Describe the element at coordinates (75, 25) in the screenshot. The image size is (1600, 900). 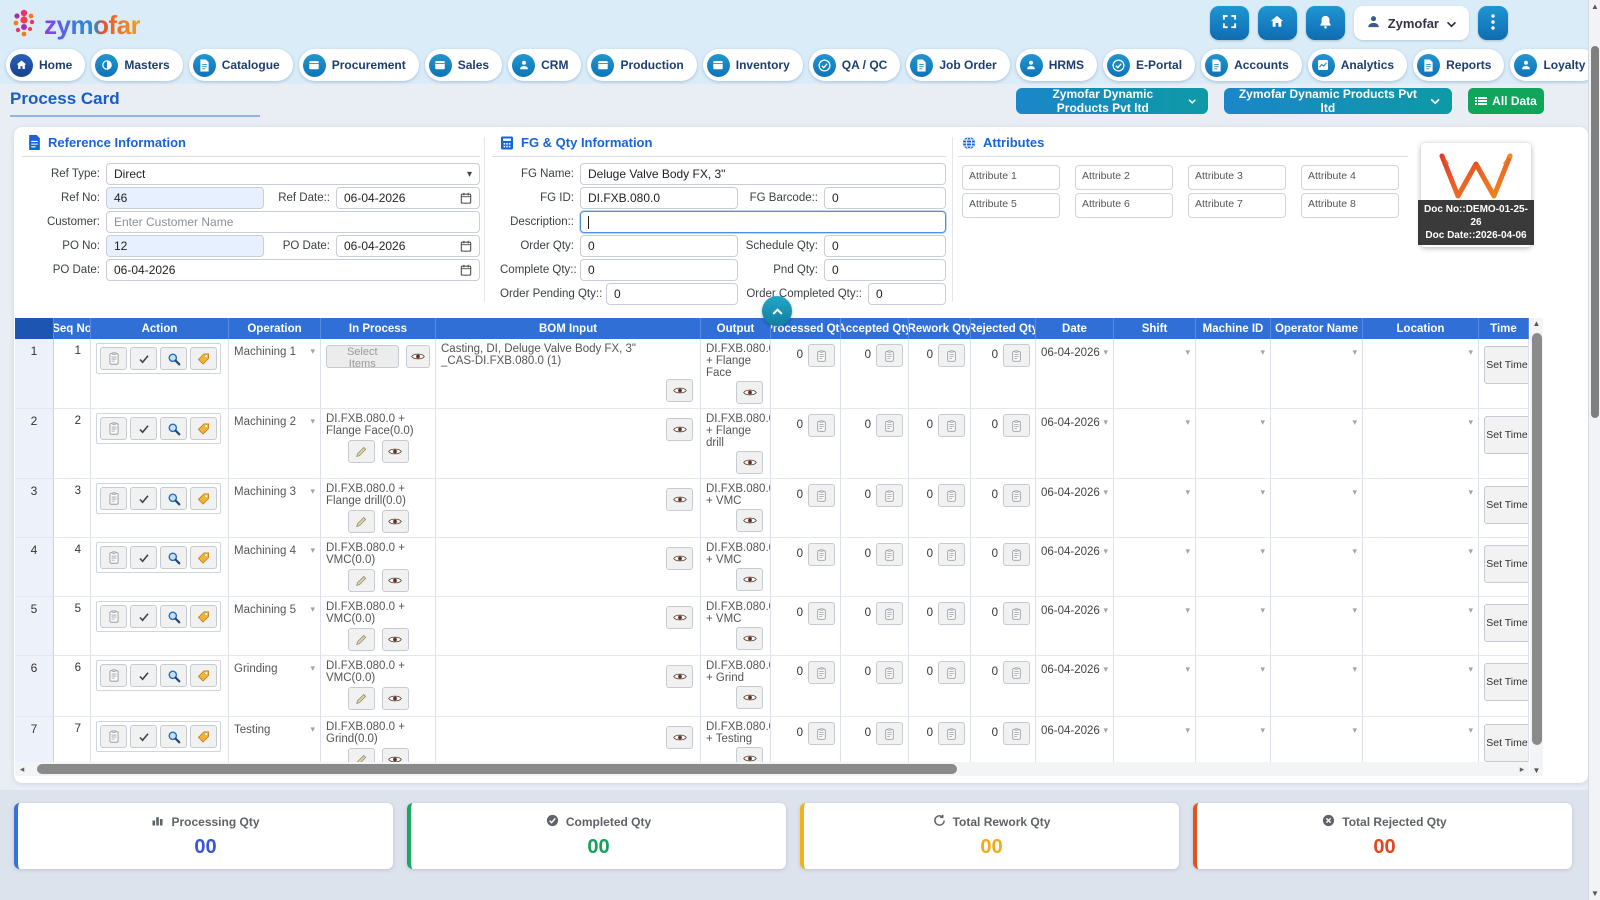
I see `zymofar-logo: zymofar` at that location.